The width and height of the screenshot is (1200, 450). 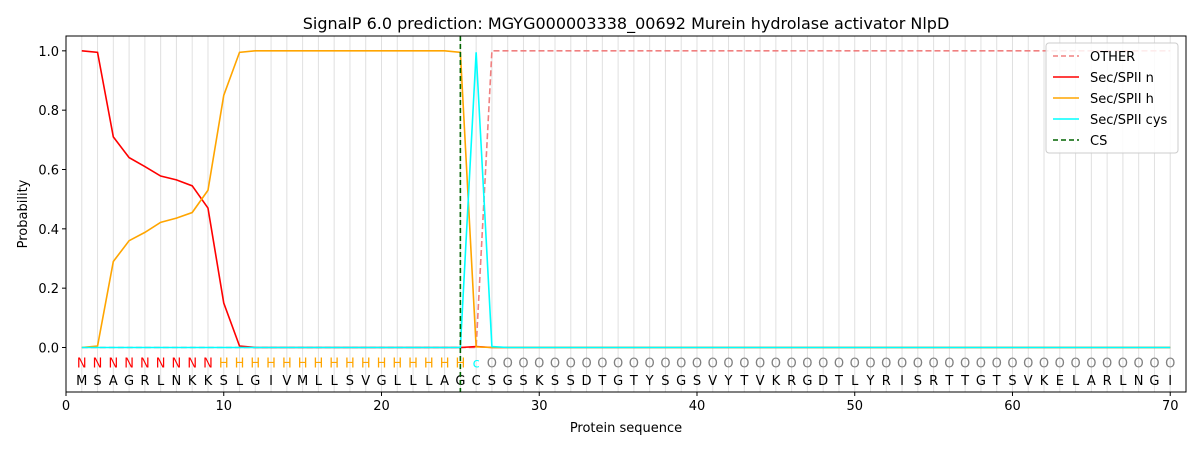 What do you see at coordinates (48, 289) in the screenshot?
I see `y-tick-label: 0.2` at bounding box center [48, 289].